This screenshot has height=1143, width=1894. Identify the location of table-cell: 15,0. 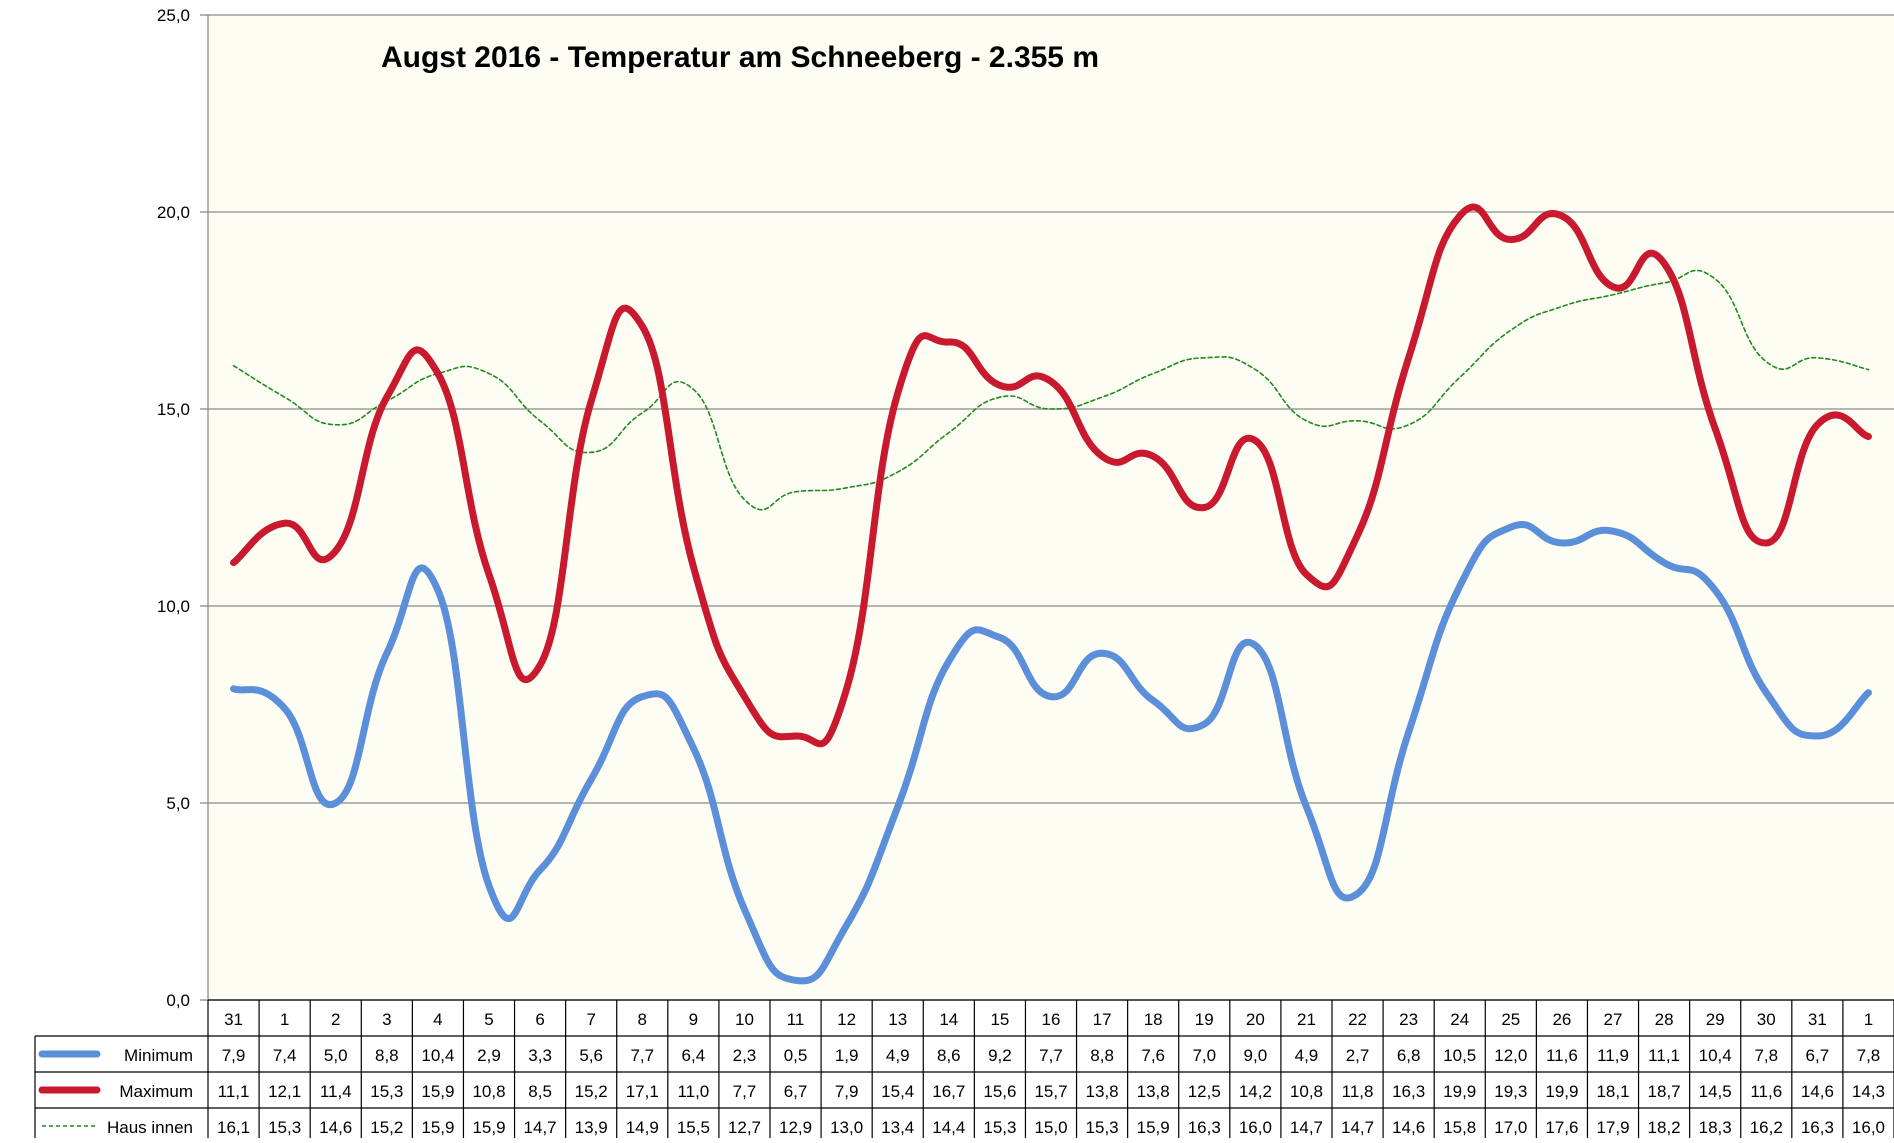
(1050, 1127).